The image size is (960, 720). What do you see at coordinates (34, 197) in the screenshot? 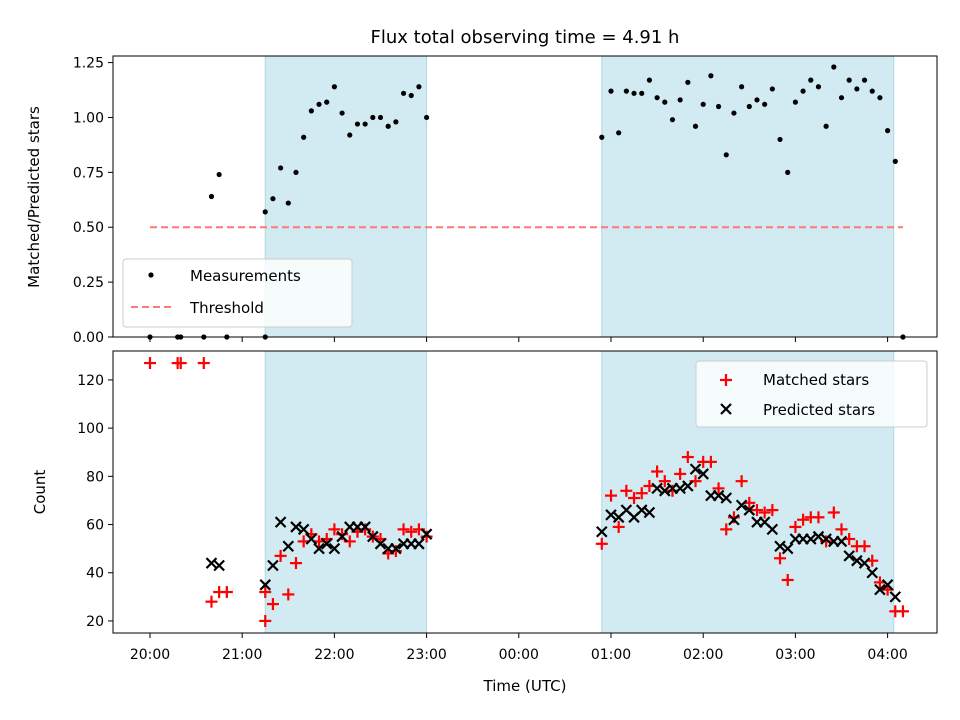
I see `top-panel-ylabel: Matched/Predicted stars` at bounding box center [34, 197].